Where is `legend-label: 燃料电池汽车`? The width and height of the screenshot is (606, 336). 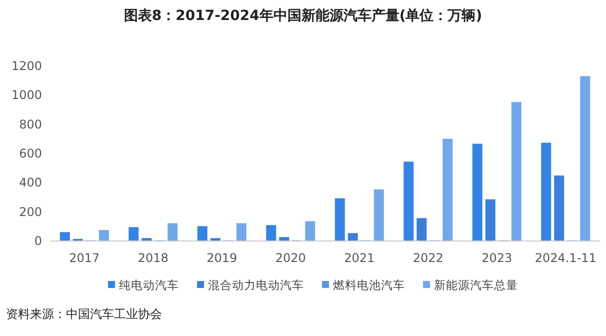 legend-label: 燃料电池汽车 is located at coordinates (369, 285).